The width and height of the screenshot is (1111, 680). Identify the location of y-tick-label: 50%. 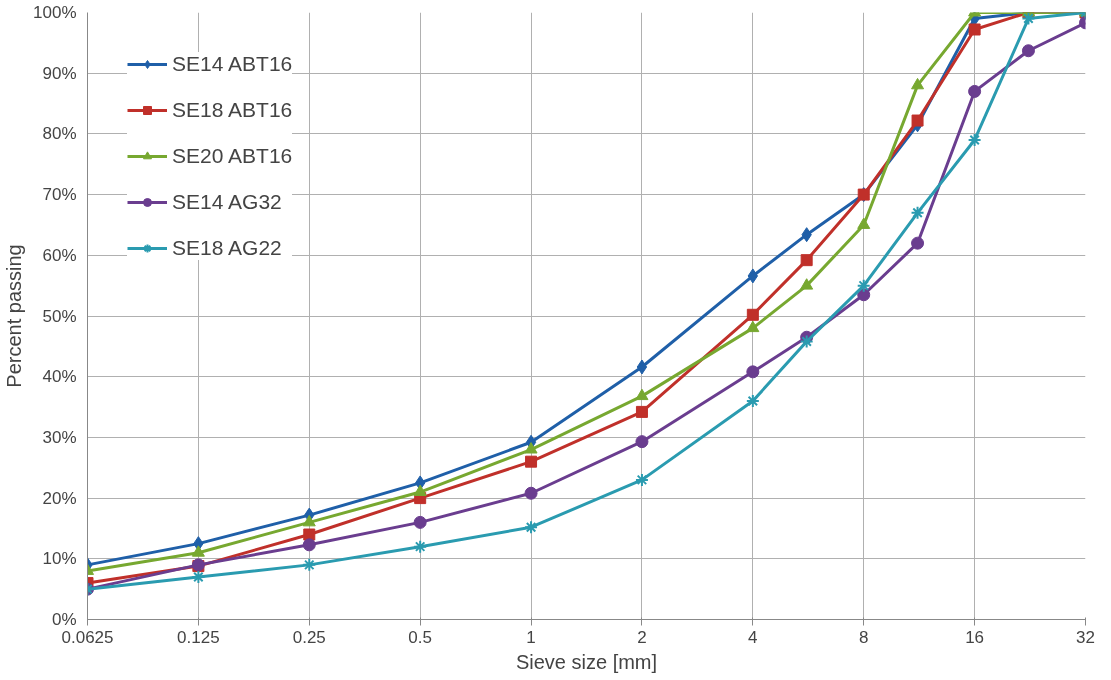
(59, 316).